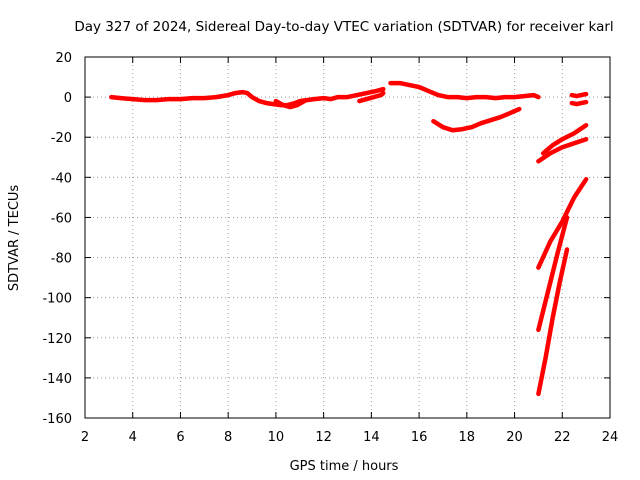  What do you see at coordinates (61, 218) in the screenshot?
I see `y-tick-label: -60` at bounding box center [61, 218].